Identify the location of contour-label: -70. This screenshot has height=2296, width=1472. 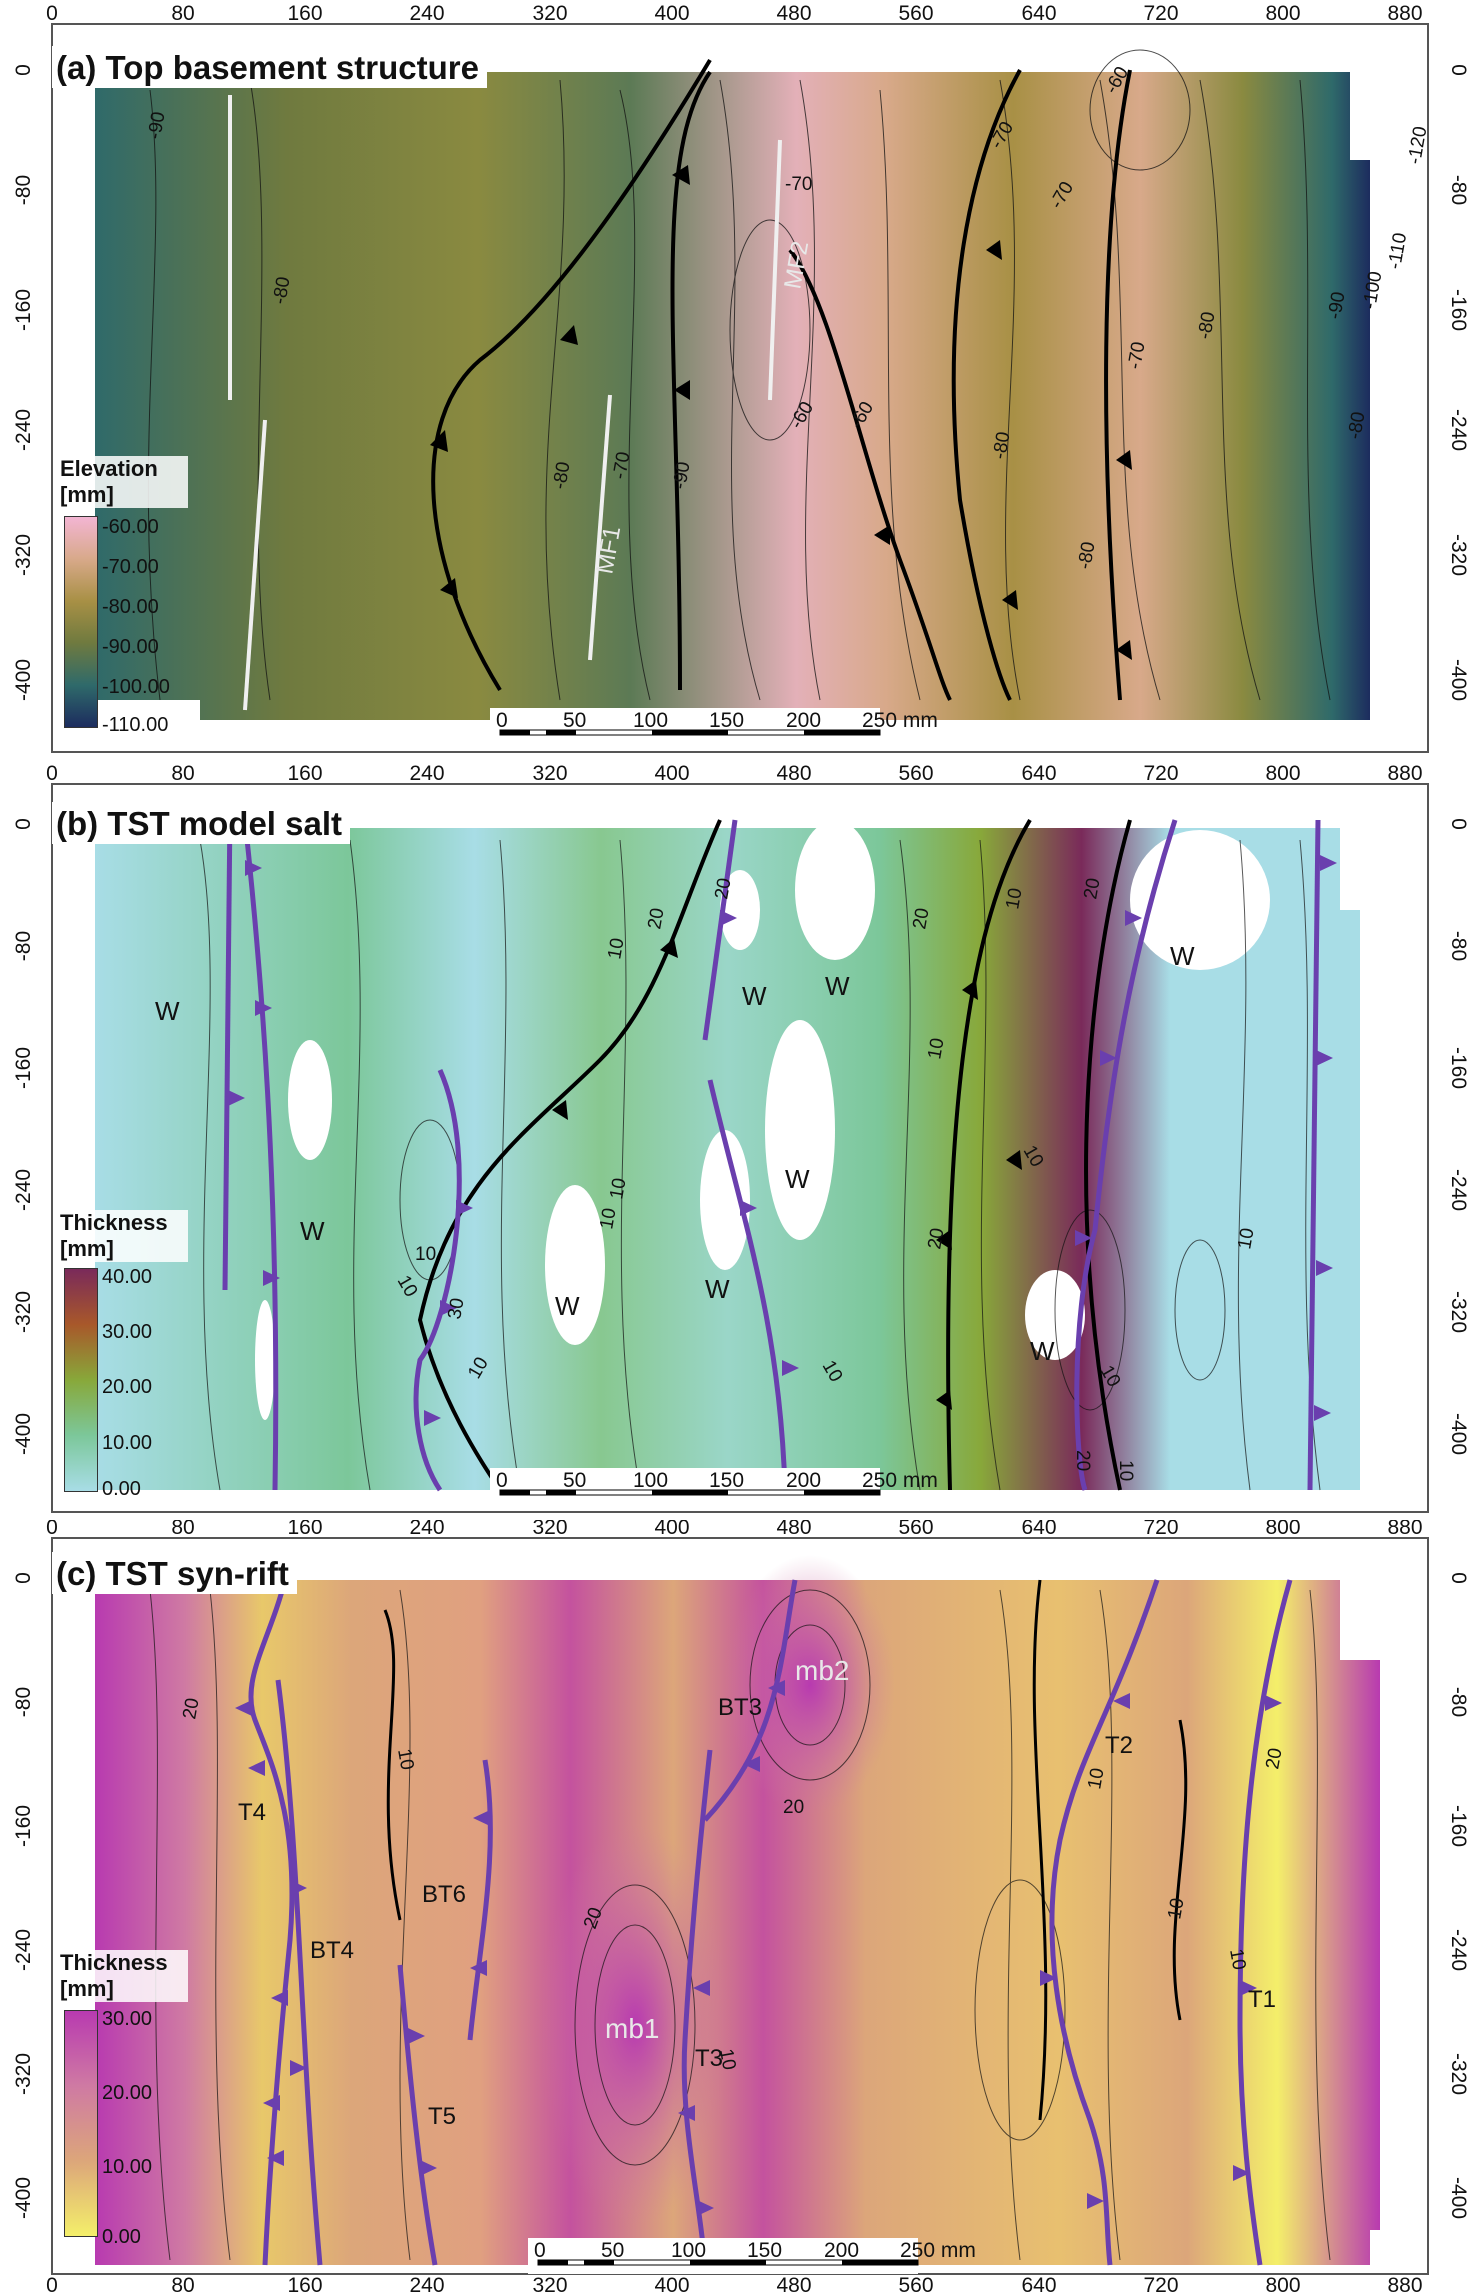
(1136, 355).